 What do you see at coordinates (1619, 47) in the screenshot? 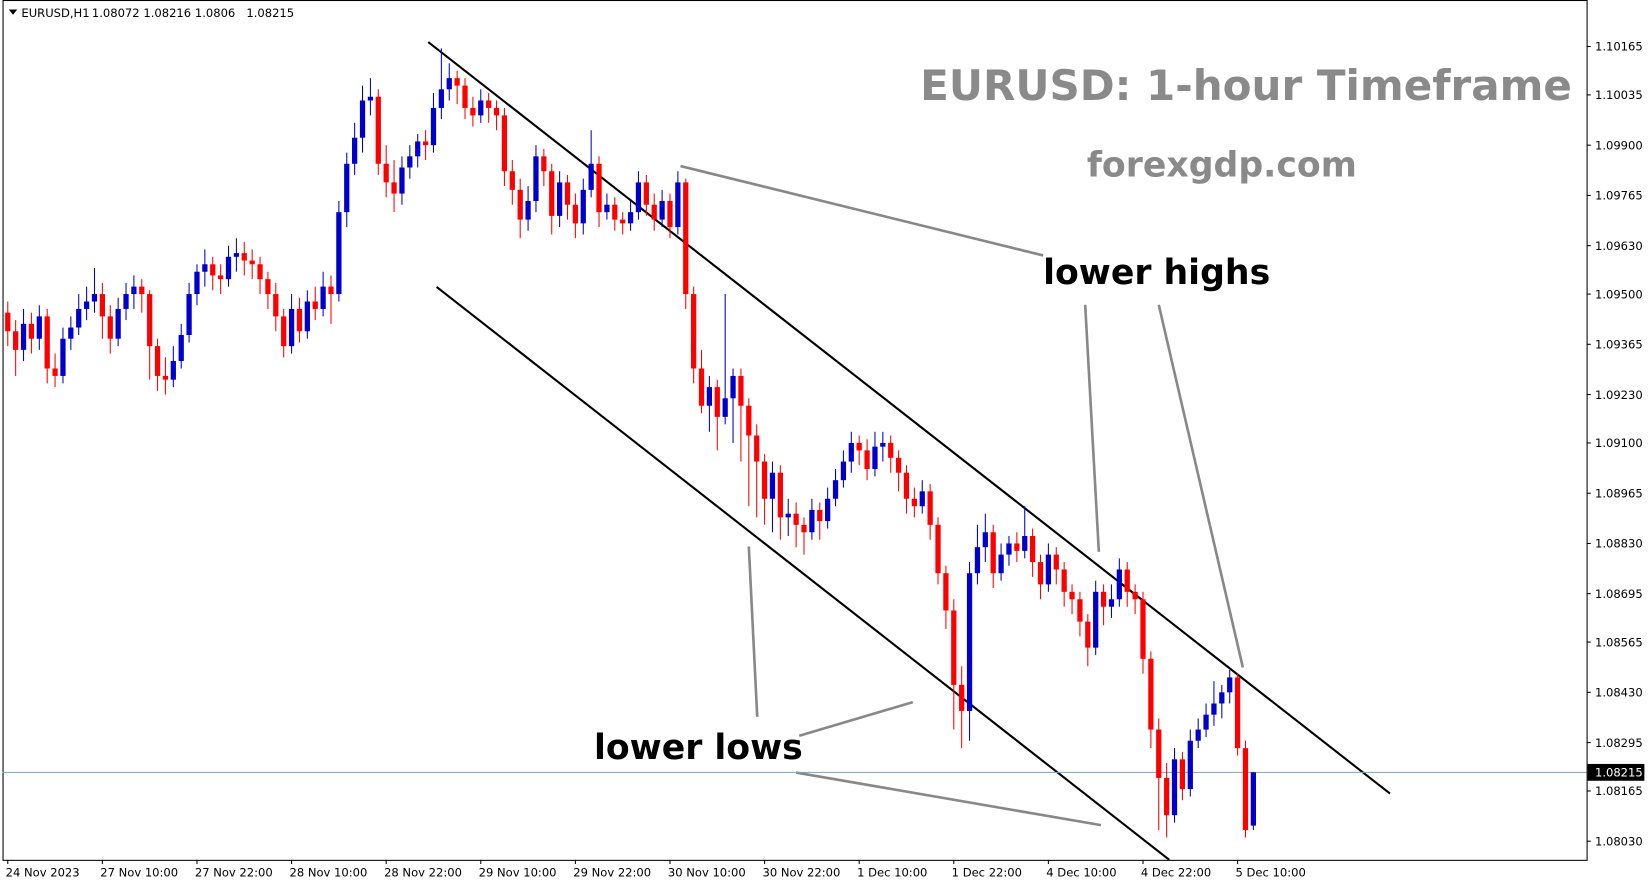
I see `y-tick-label: 1.10165` at bounding box center [1619, 47].